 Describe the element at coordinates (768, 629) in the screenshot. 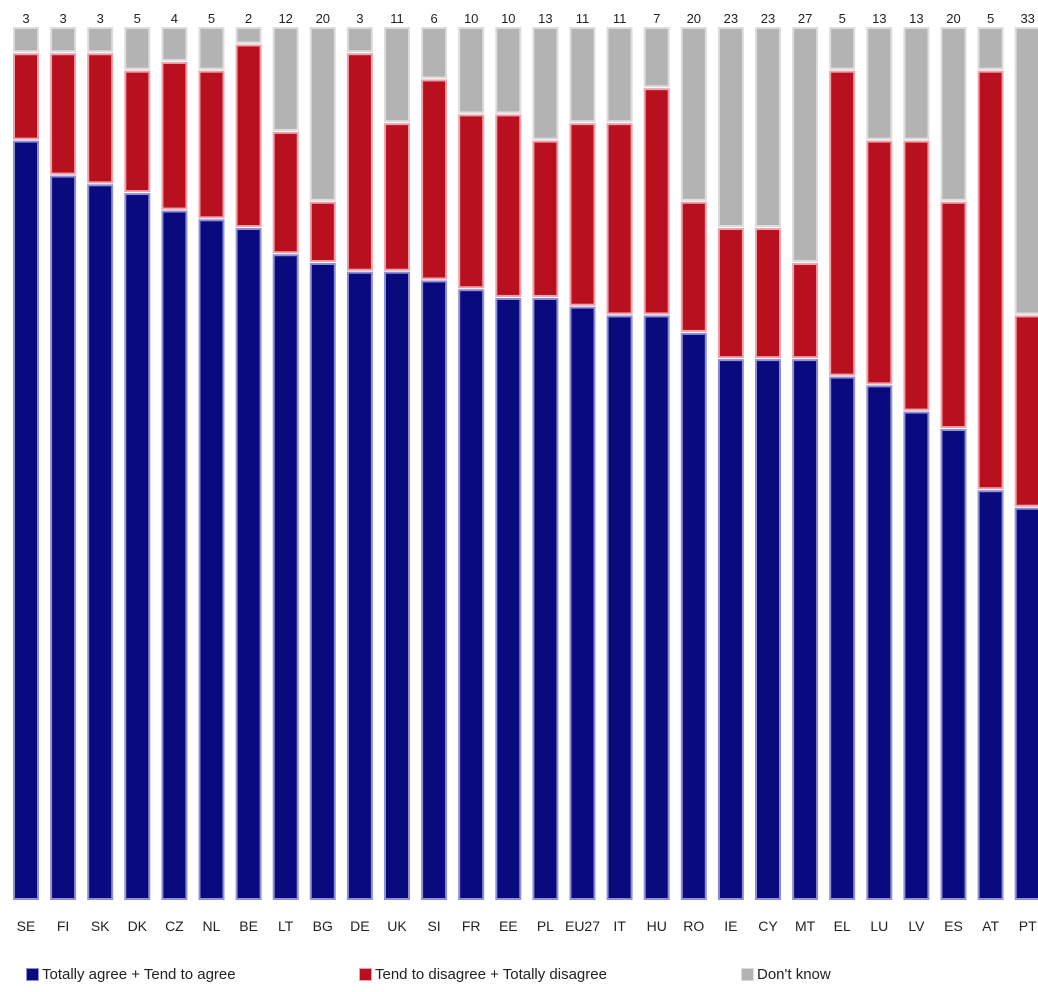

I see `bar-agree-cy` at that location.